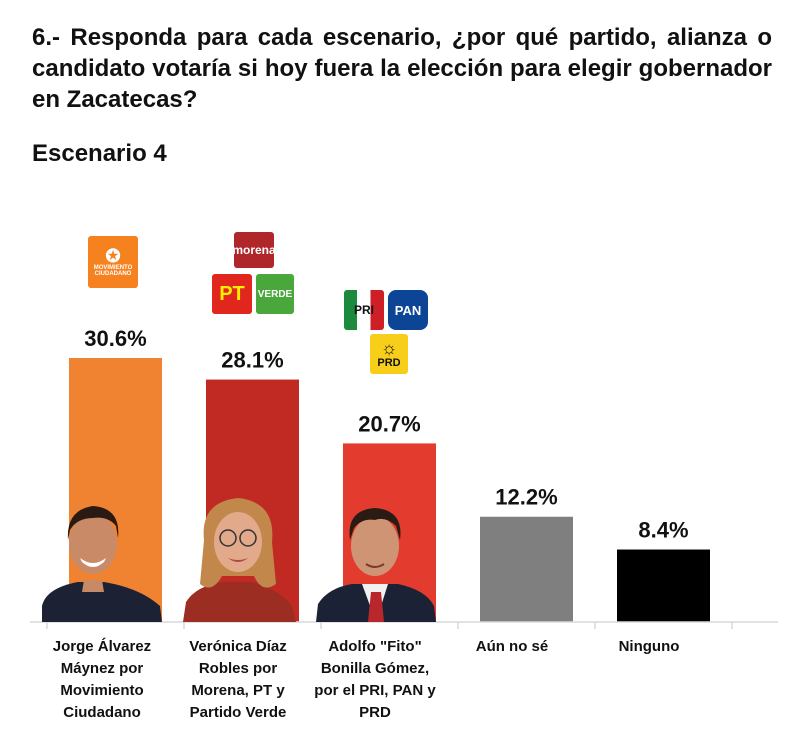  I want to click on bar-alvarez, so click(115, 490).